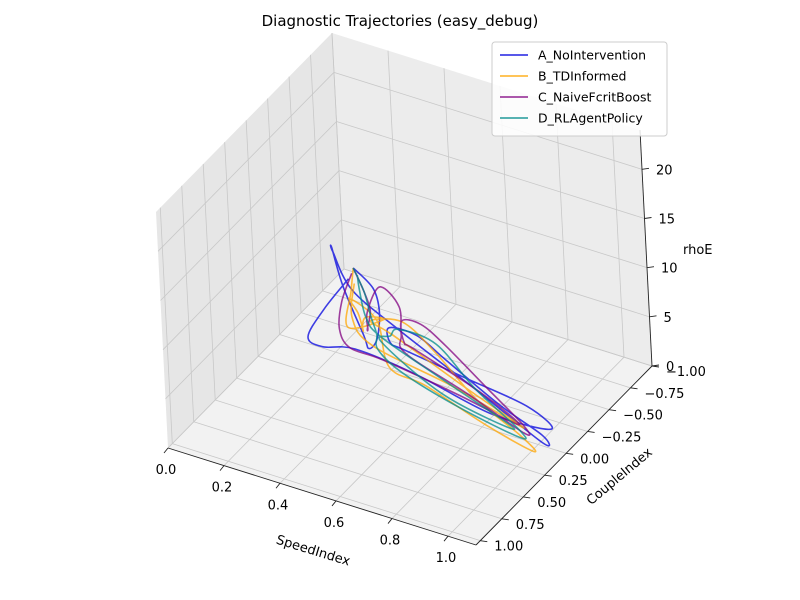 The image size is (800, 600). I want to click on x-tick-label: 0.8, so click(390, 541).